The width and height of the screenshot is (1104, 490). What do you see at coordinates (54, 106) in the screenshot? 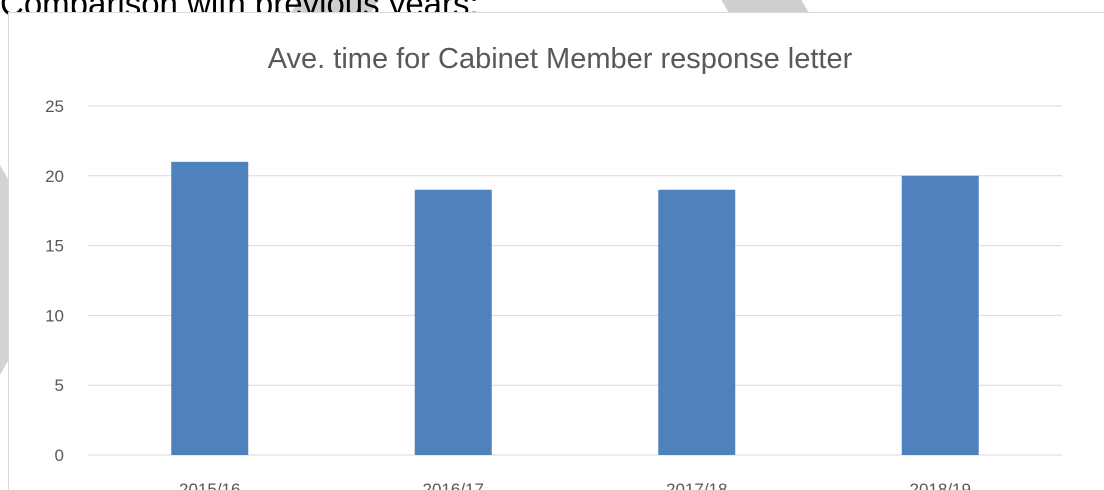
I see `y-tick-label: 25` at bounding box center [54, 106].